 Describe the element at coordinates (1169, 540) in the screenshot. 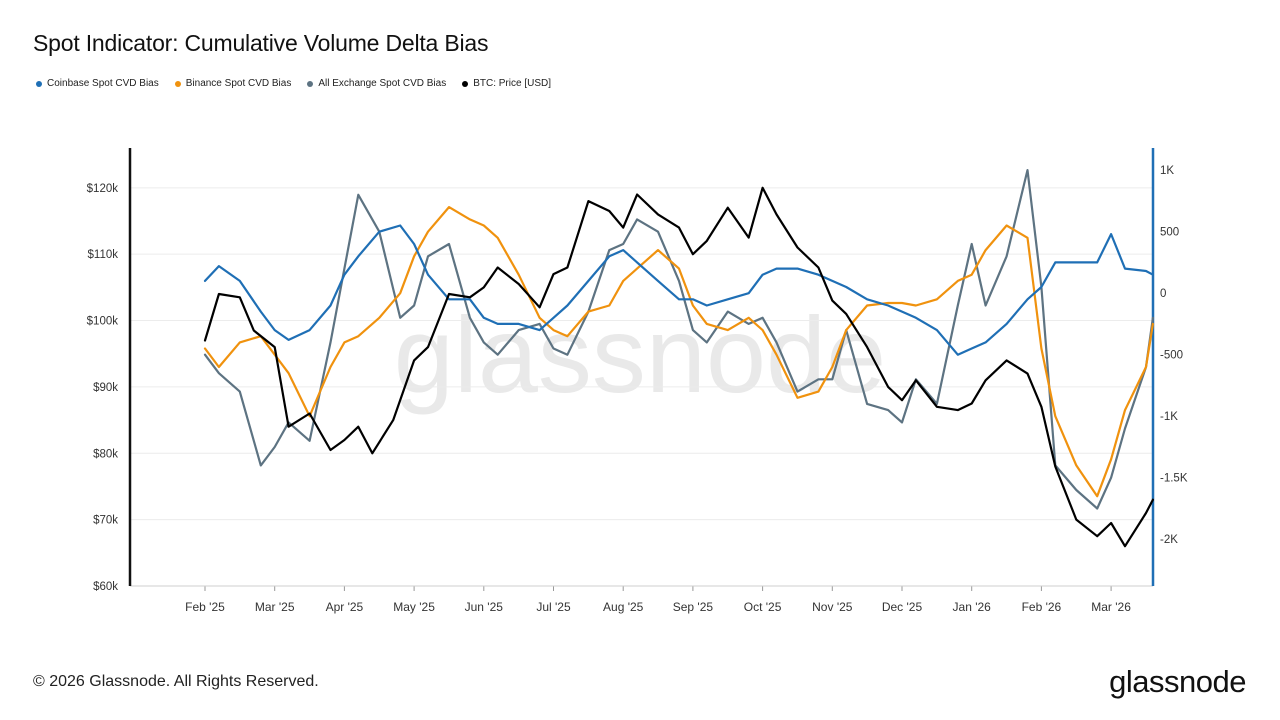

I see `y-right-tick-label: -2K` at that location.